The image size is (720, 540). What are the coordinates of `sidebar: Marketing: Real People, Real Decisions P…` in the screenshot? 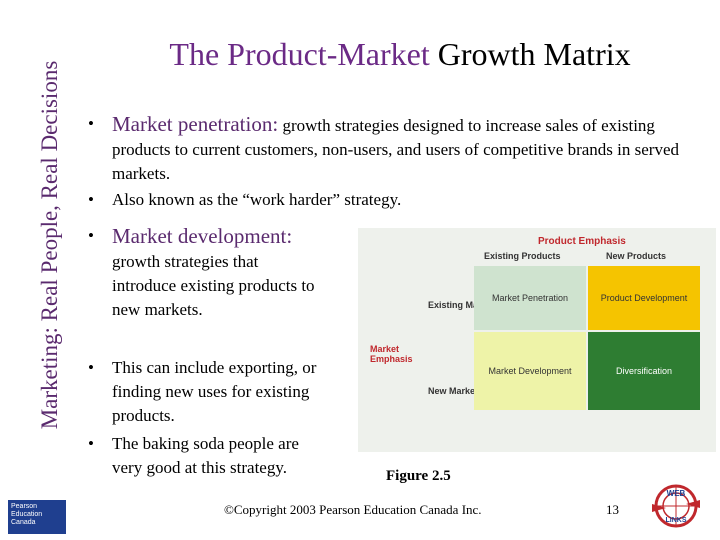 It's located at (40, 270).